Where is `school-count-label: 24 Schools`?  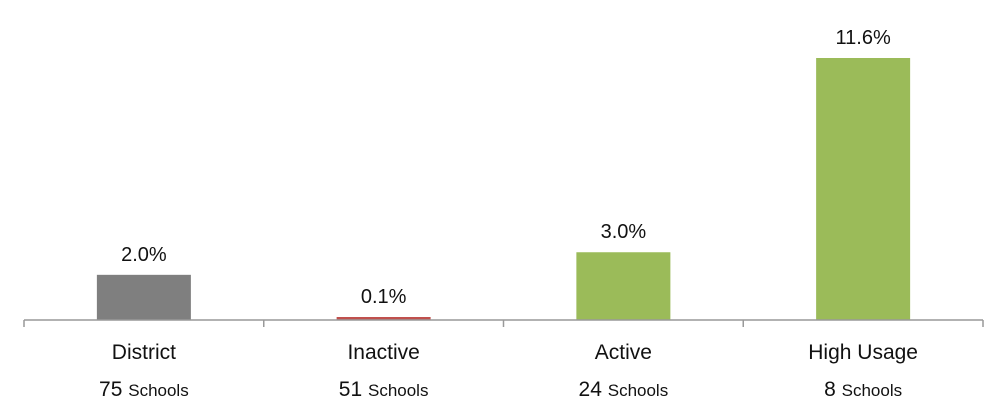 school-count-label: 24 Schools is located at coordinates (624, 389).